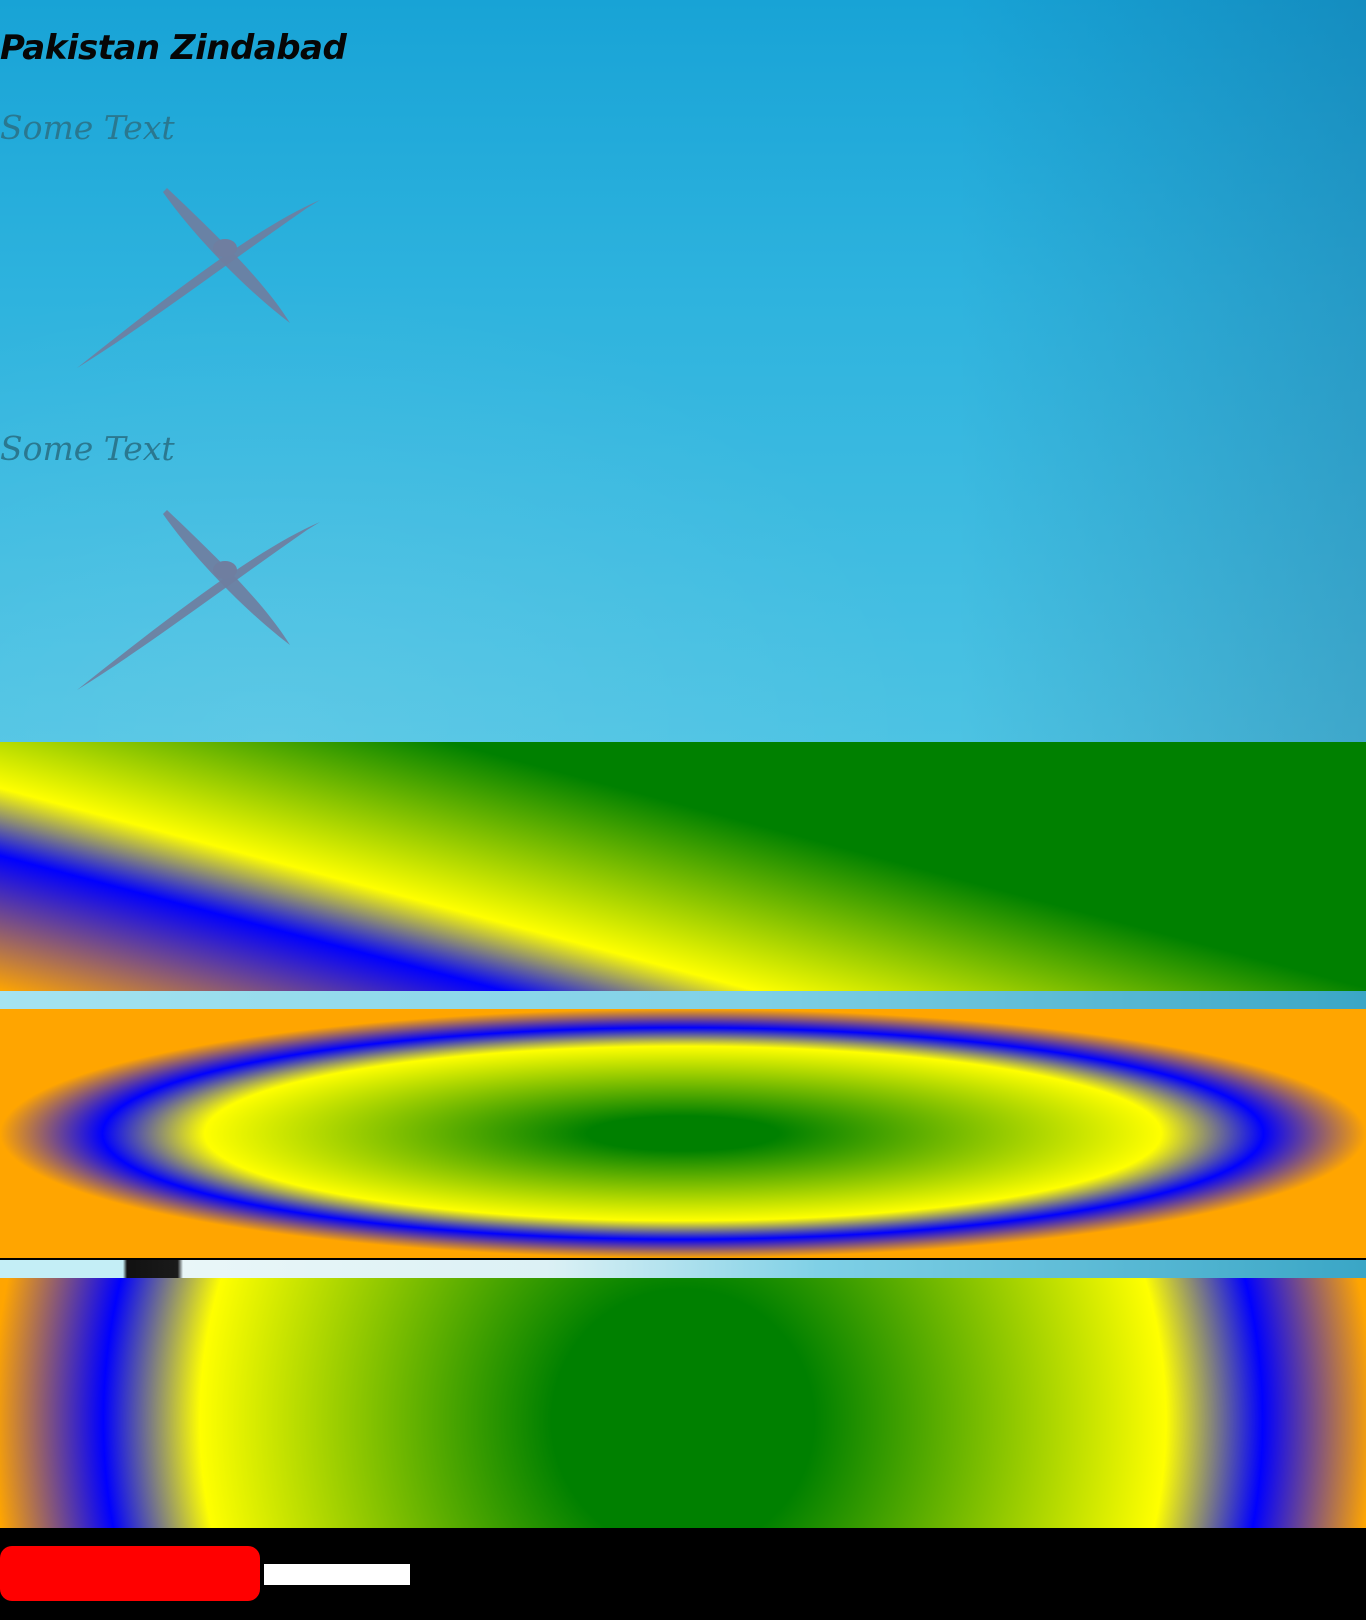  Describe the element at coordinates (683, 1574) in the screenshot. I see `footer` at that location.